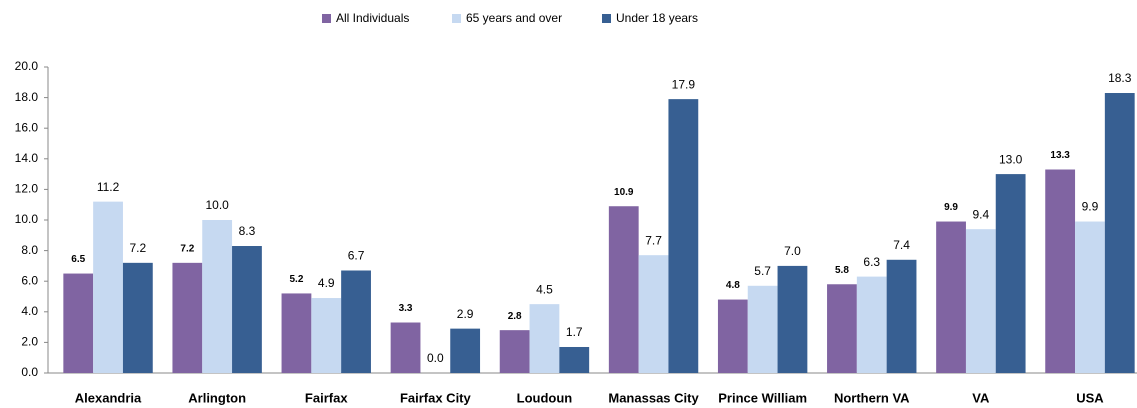  Describe the element at coordinates (27, 66) in the screenshot. I see `y-tick-label: 20.0` at that location.